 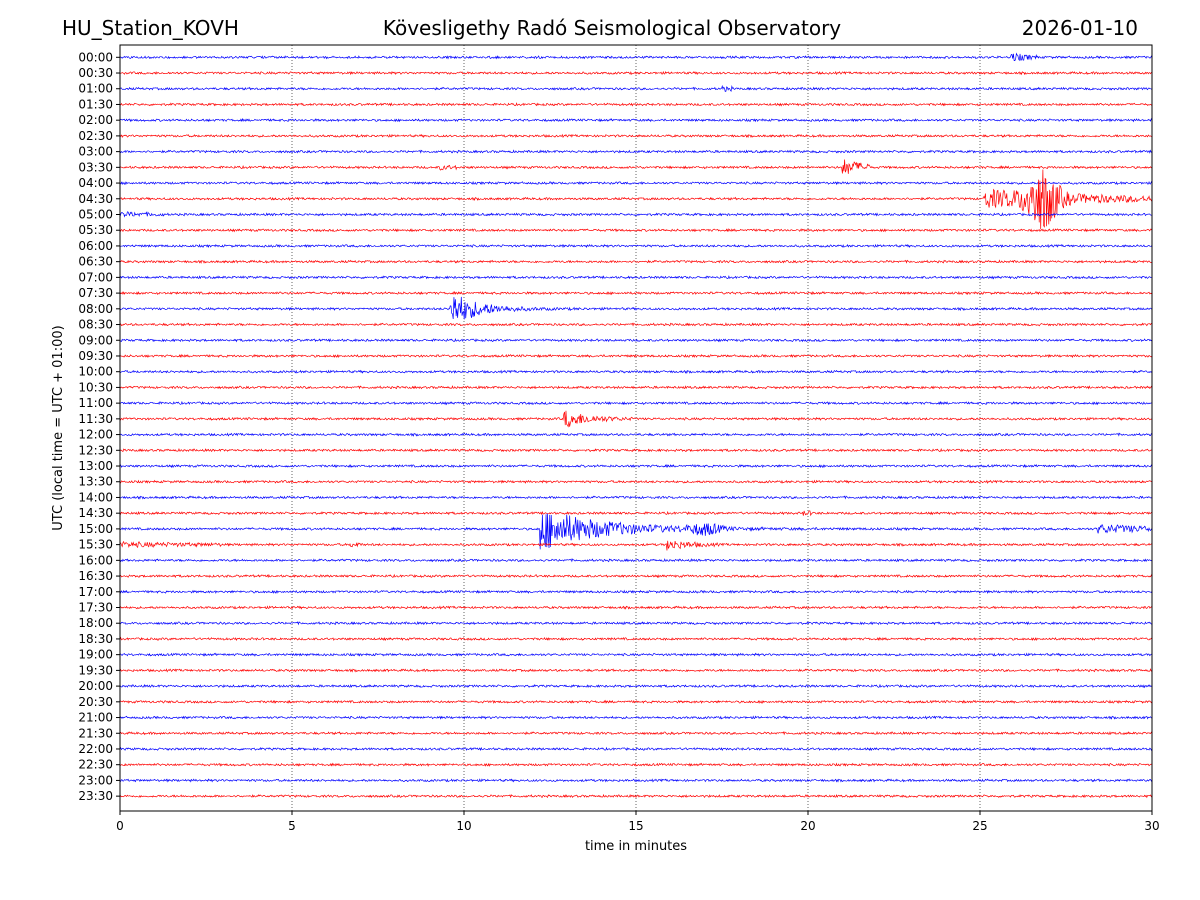 What do you see at coordinates (95, 670) in the screenshot?
I see `y-tick-label: 19:30` at bounding box center [95, 670].